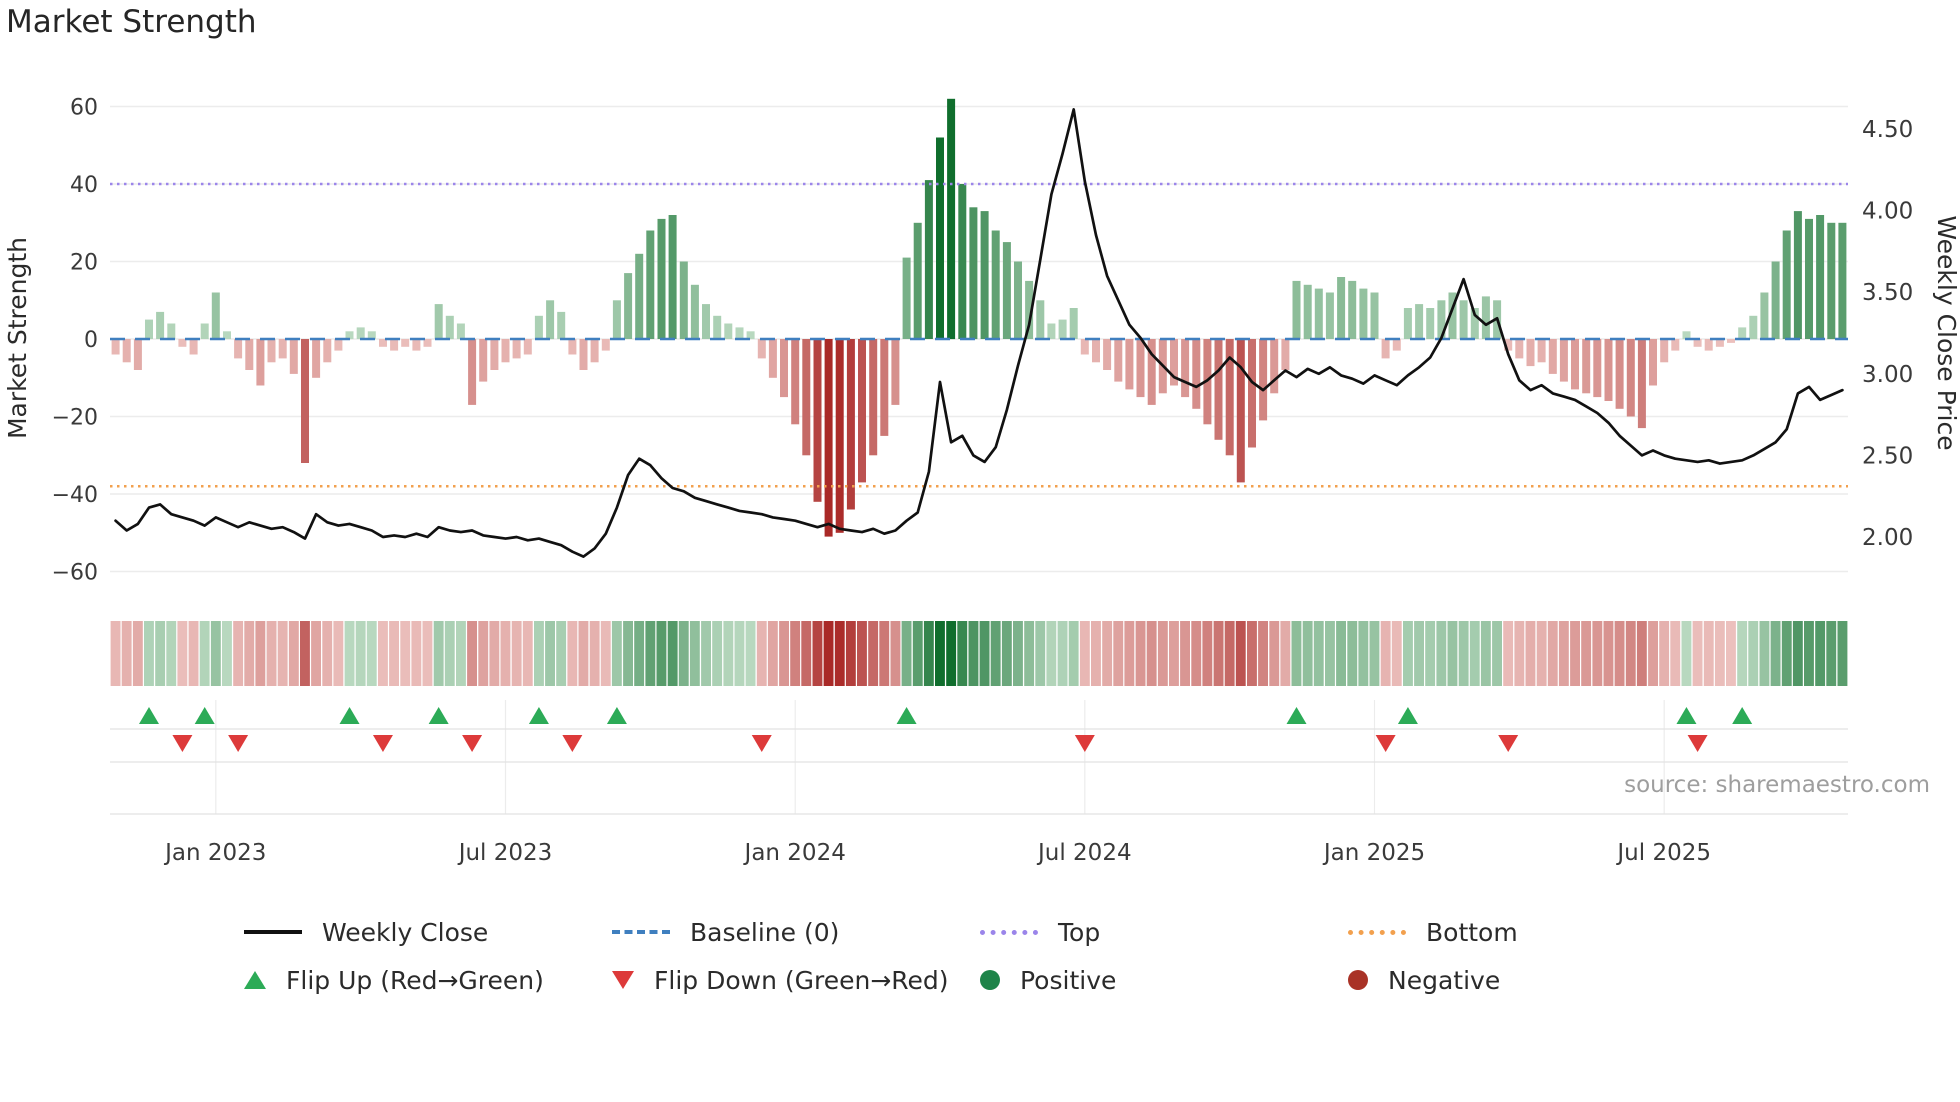 The height and width of the screenshot is (1102, 1960). What do you see at coordinates (1377, 932) in the screenshot?
I see `bottom-line-swatch` at bounding box center [1377, 932].